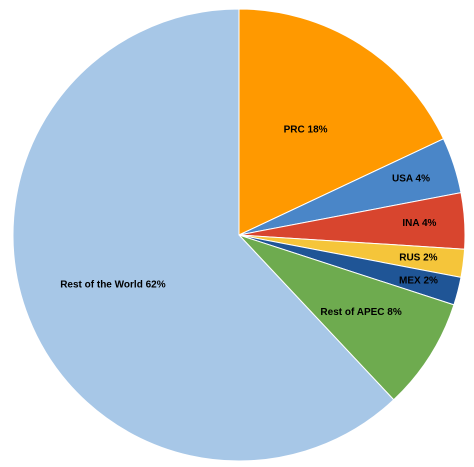 The width and height of the screenshot is (474, 467). I want to click on slice-label: PRC 18%, so click(306, 130).